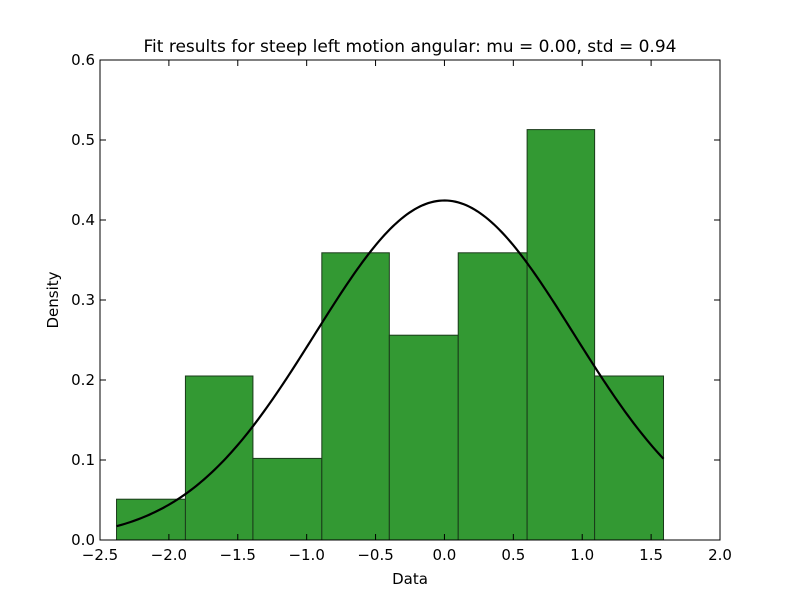  I want to click on y-tick-label: 0.3, so click(83, 300).